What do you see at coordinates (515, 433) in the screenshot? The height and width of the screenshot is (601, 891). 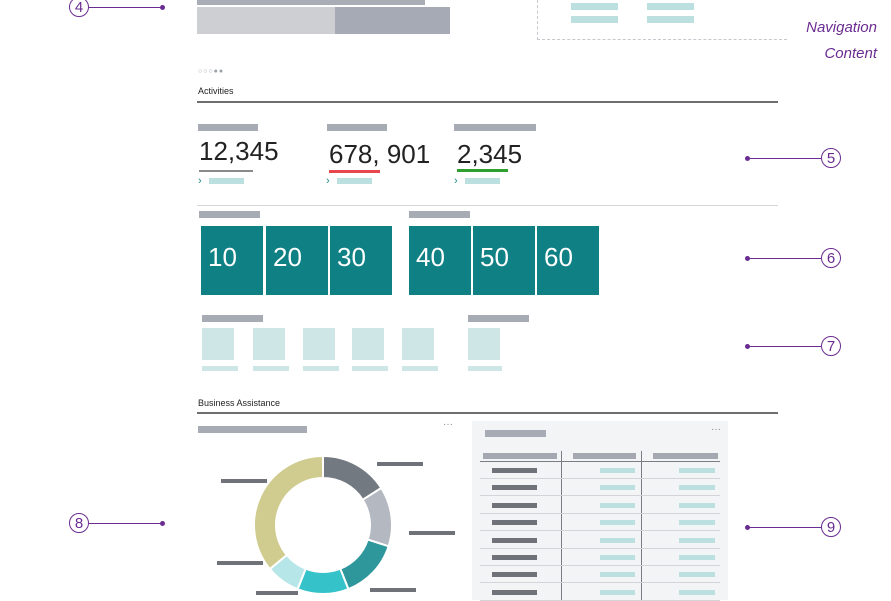 I see `table-card-title` at bounding box center [515, 433].